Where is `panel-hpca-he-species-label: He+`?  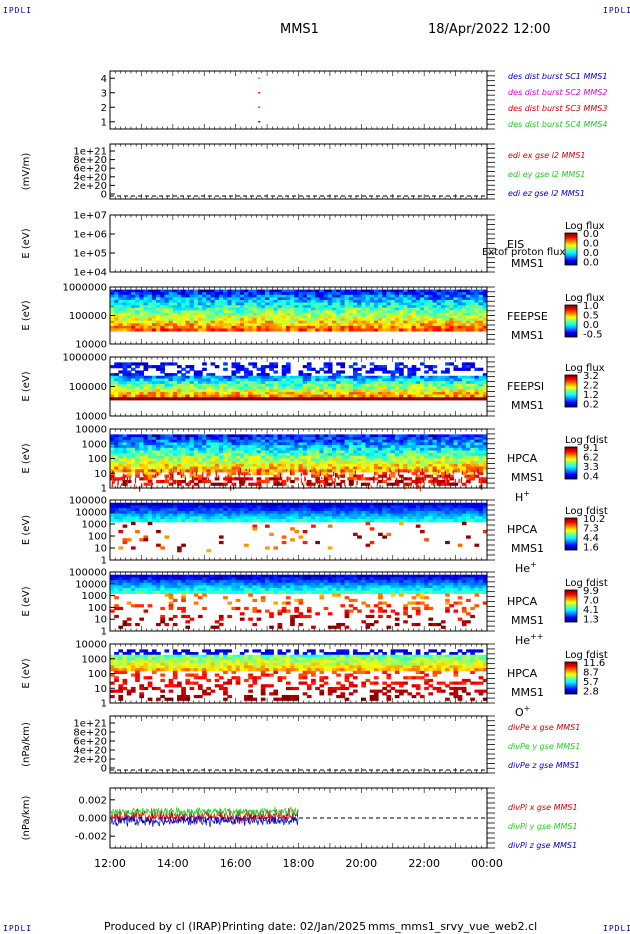 panel-hpca-he-species-label: He+ is located at coordinates (526, 567).